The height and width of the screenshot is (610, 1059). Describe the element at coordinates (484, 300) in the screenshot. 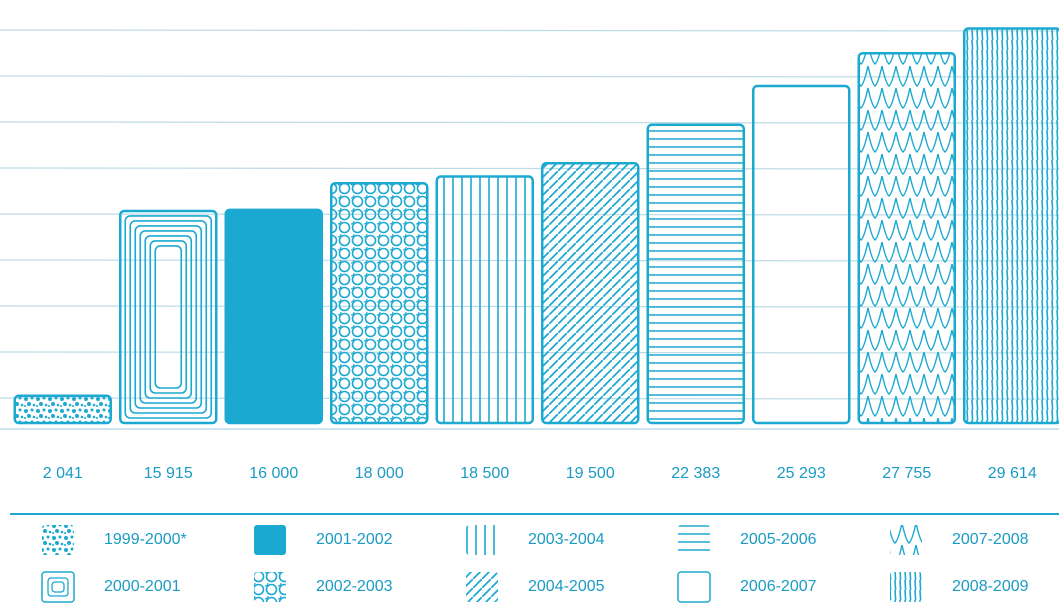

I see `bar-2003-2004` at that location.